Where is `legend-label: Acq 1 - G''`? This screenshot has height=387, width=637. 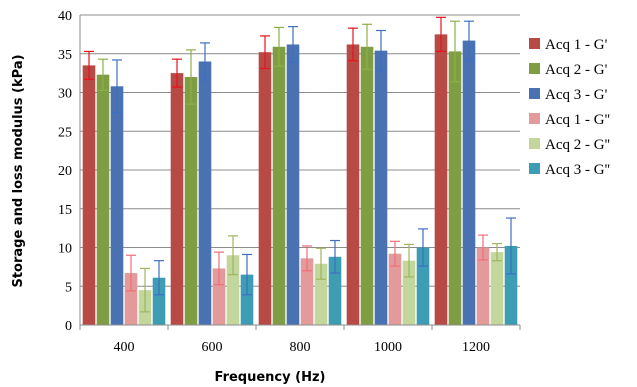 legend-label: Acq 1 - G'' is located at coordinates (577, 120).